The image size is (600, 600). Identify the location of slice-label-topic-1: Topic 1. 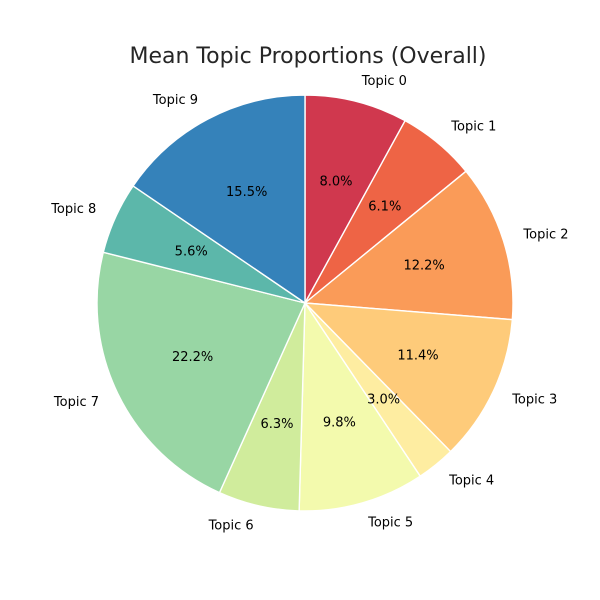
(473, 127).